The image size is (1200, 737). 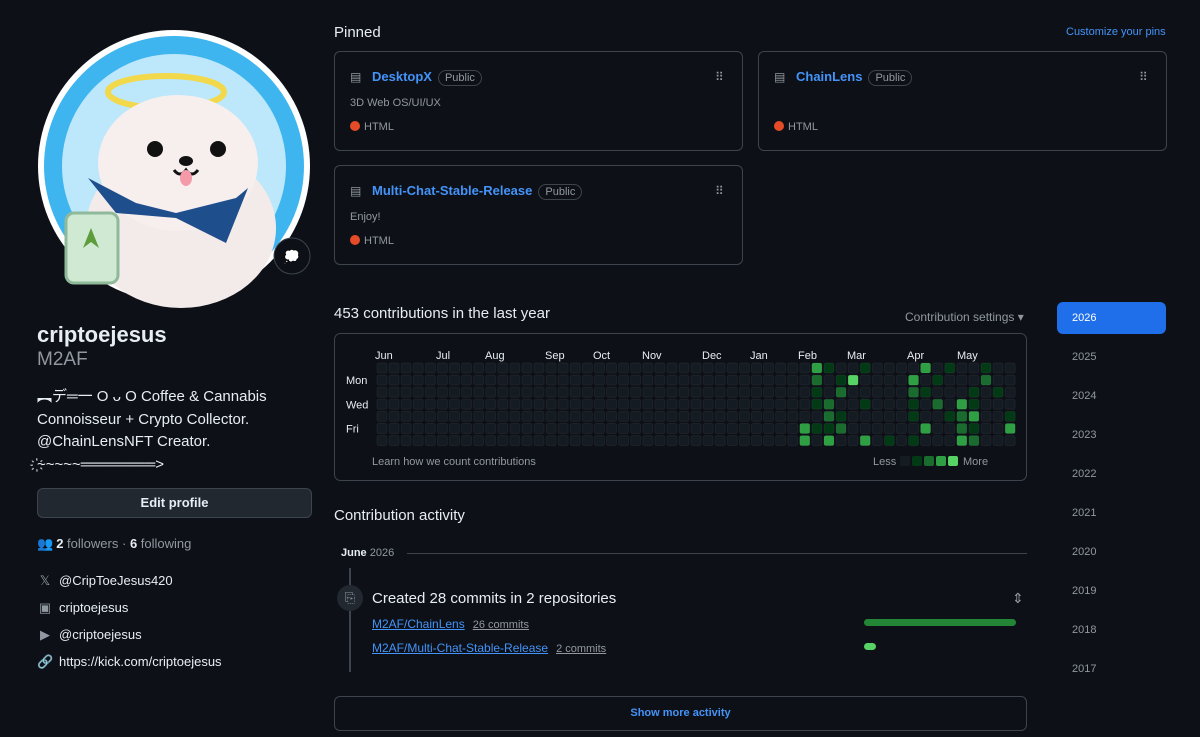 What do you see at coordinates (133, 543) in the screenshot?
I see `following-count: 6` at bounding box center [133, 543].